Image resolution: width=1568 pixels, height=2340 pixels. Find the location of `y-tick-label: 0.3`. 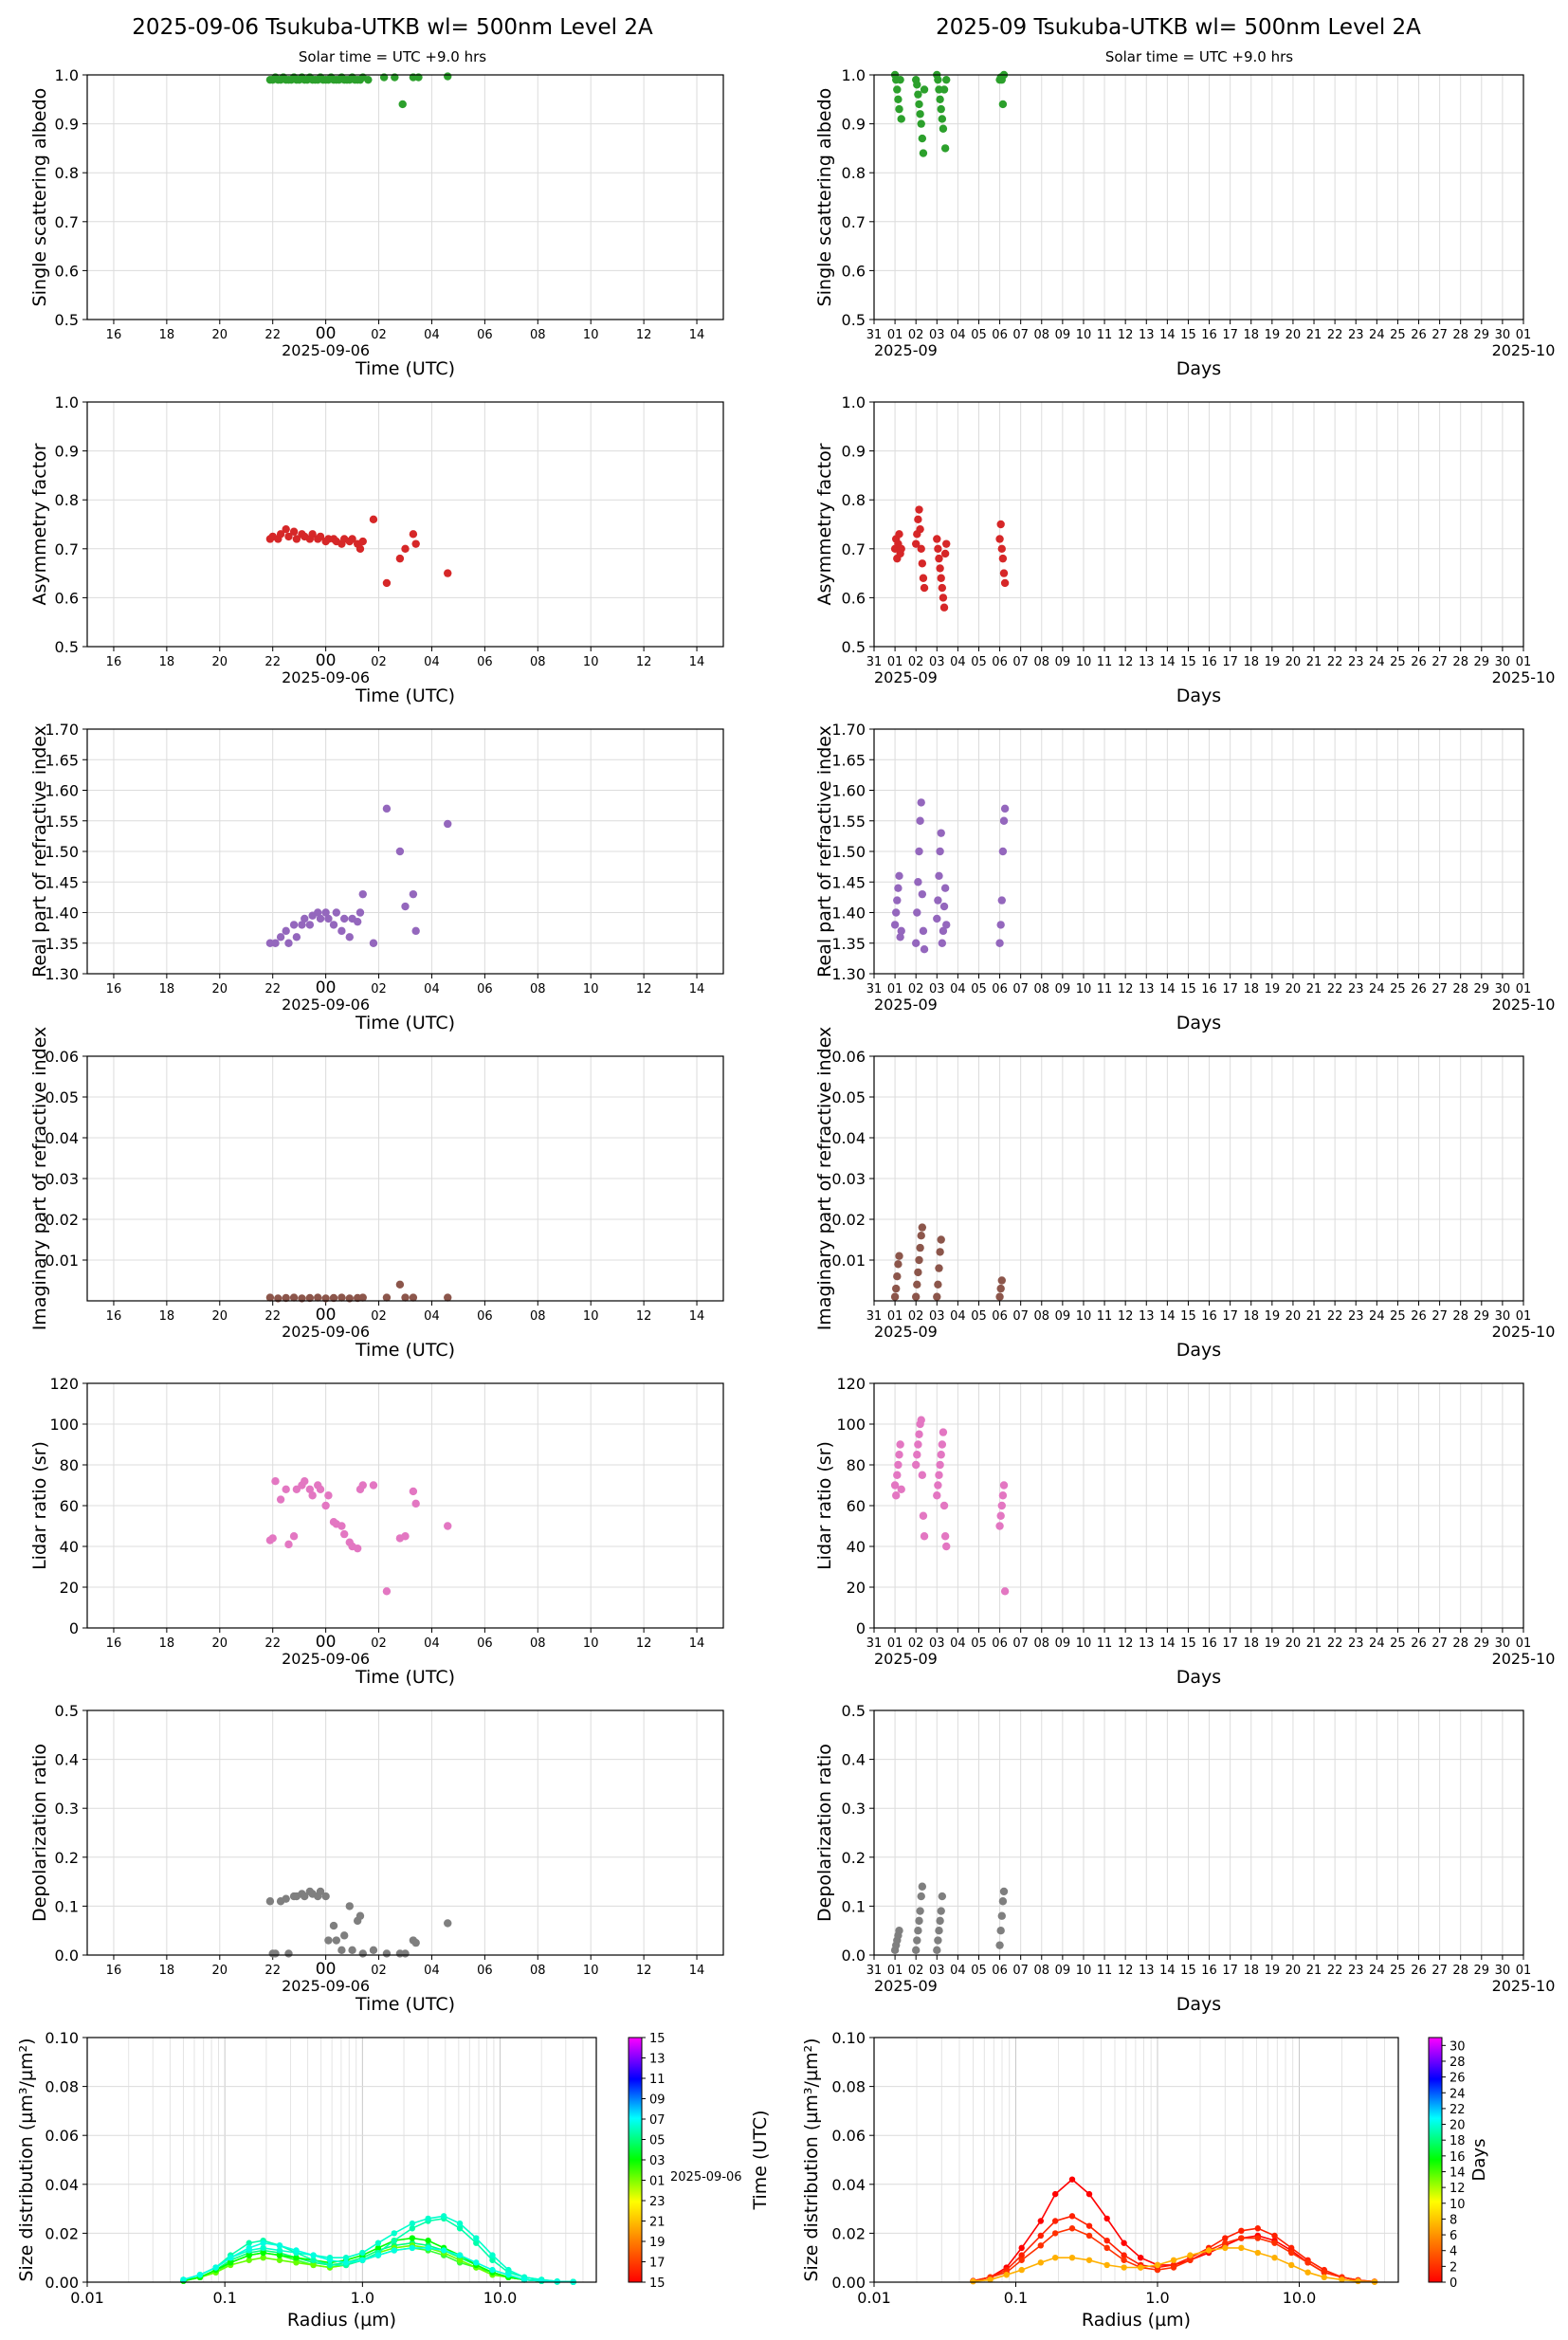

y-tick-label: 0.3 is located at coordinates (854, 1809).